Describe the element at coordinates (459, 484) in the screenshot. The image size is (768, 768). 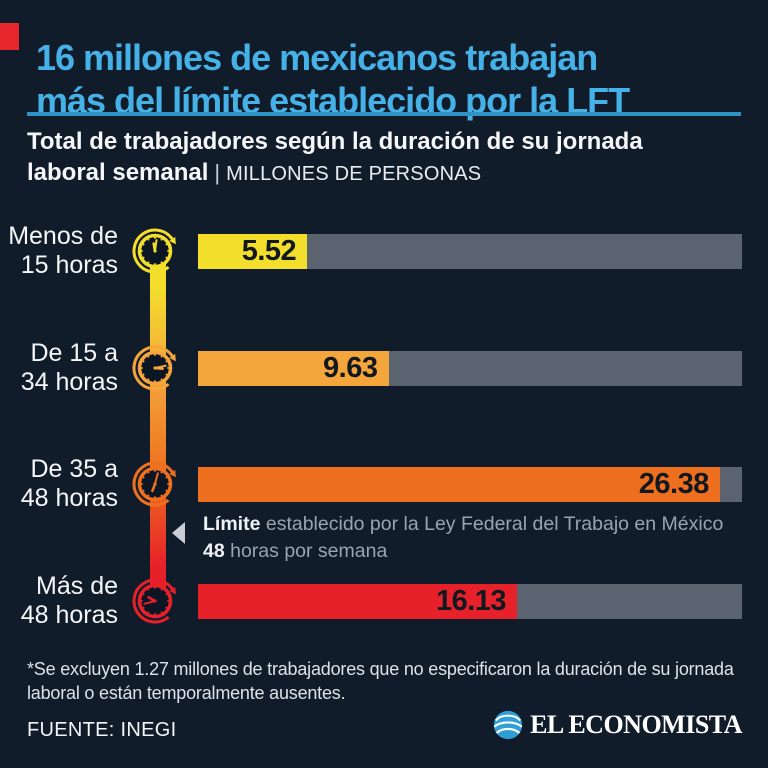
I see `bar-fill: 26.38` at that location.